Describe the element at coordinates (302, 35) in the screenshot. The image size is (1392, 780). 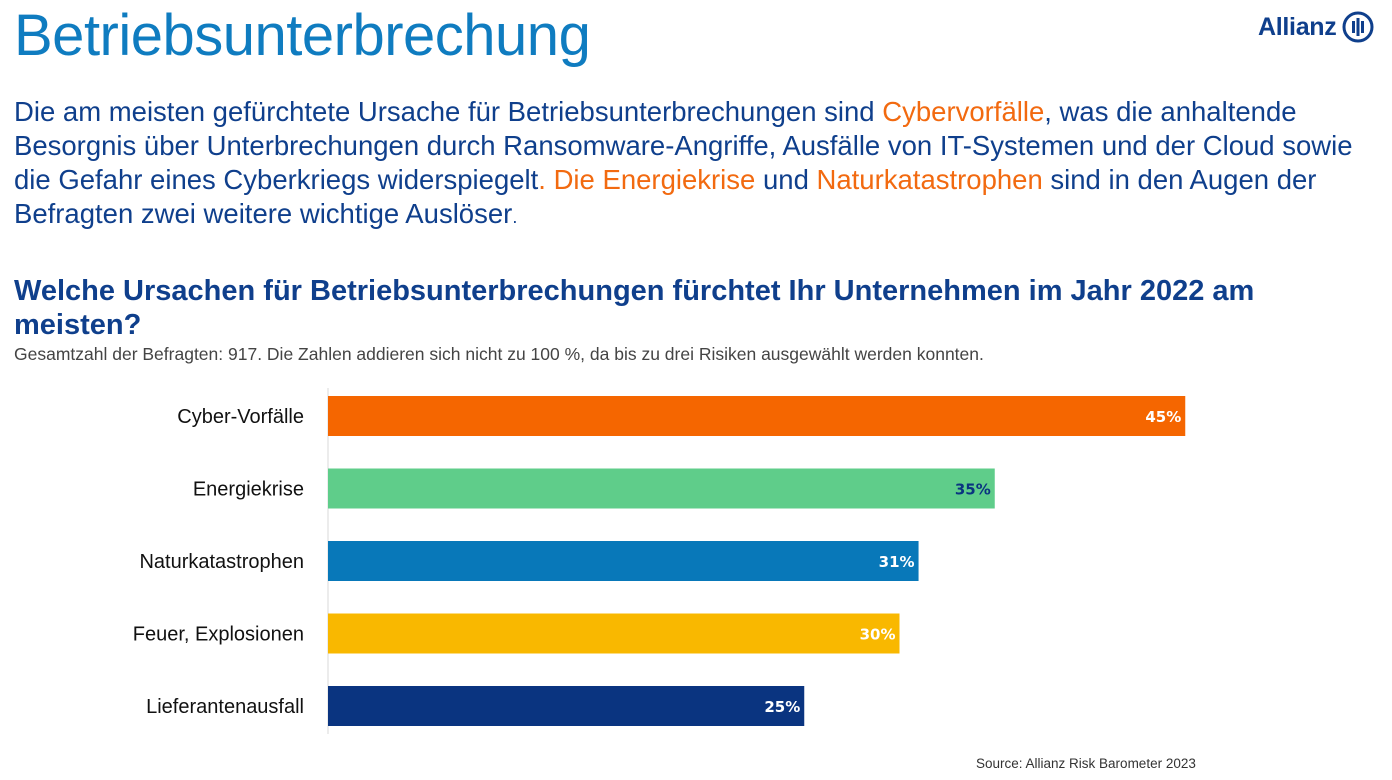
I see `page-title: Betriebsunterbrechung` at that location.